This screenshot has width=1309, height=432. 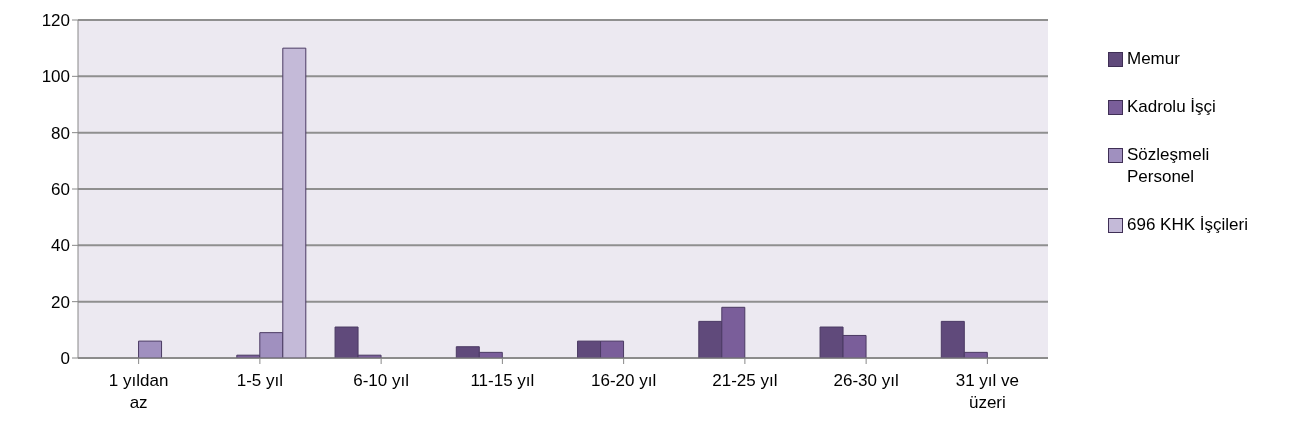 I want to click on legend-label: Kadrolu İşçi, so click(x=1172, y=107).